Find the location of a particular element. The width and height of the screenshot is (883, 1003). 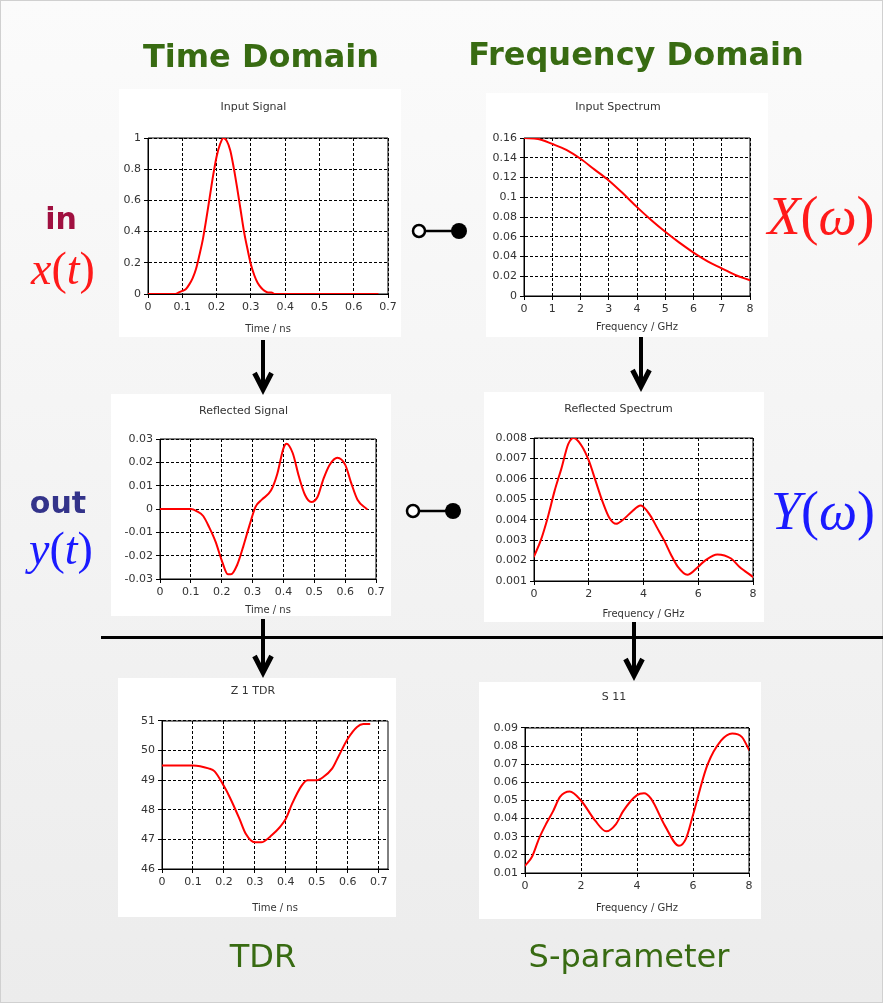

text: Y(ω) is located at coordinates (823, 510).